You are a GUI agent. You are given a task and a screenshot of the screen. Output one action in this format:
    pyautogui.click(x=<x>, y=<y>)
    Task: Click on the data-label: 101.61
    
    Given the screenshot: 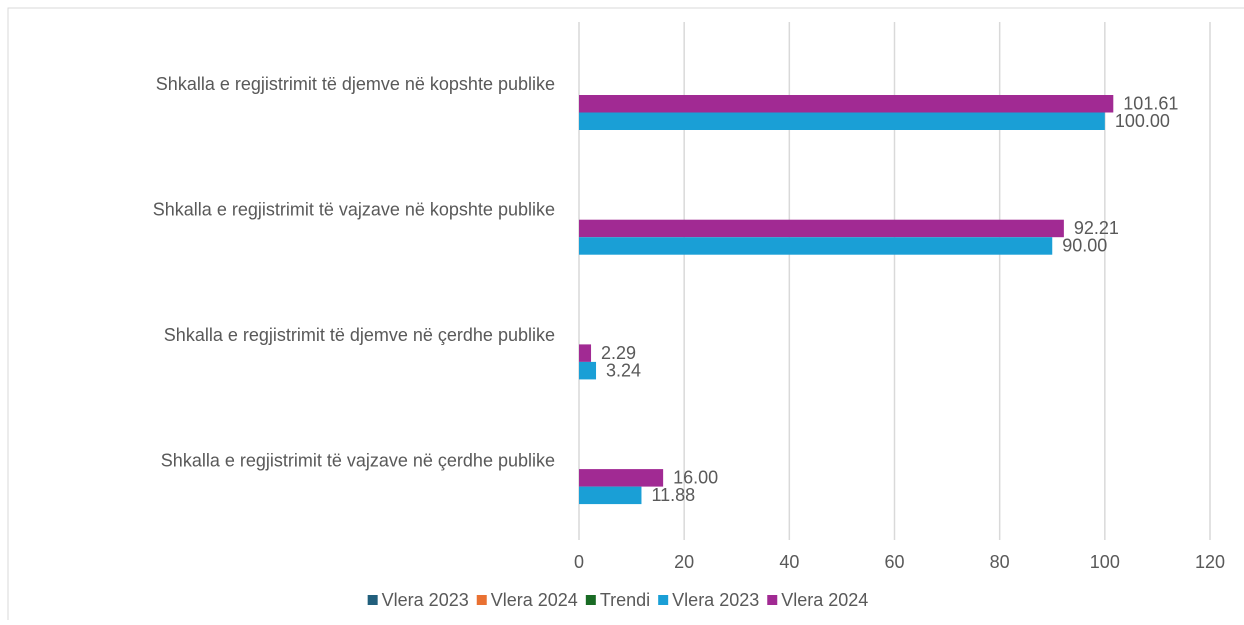 What is the action you would take?
    pyautogui.click(x=1150, y=104)
    